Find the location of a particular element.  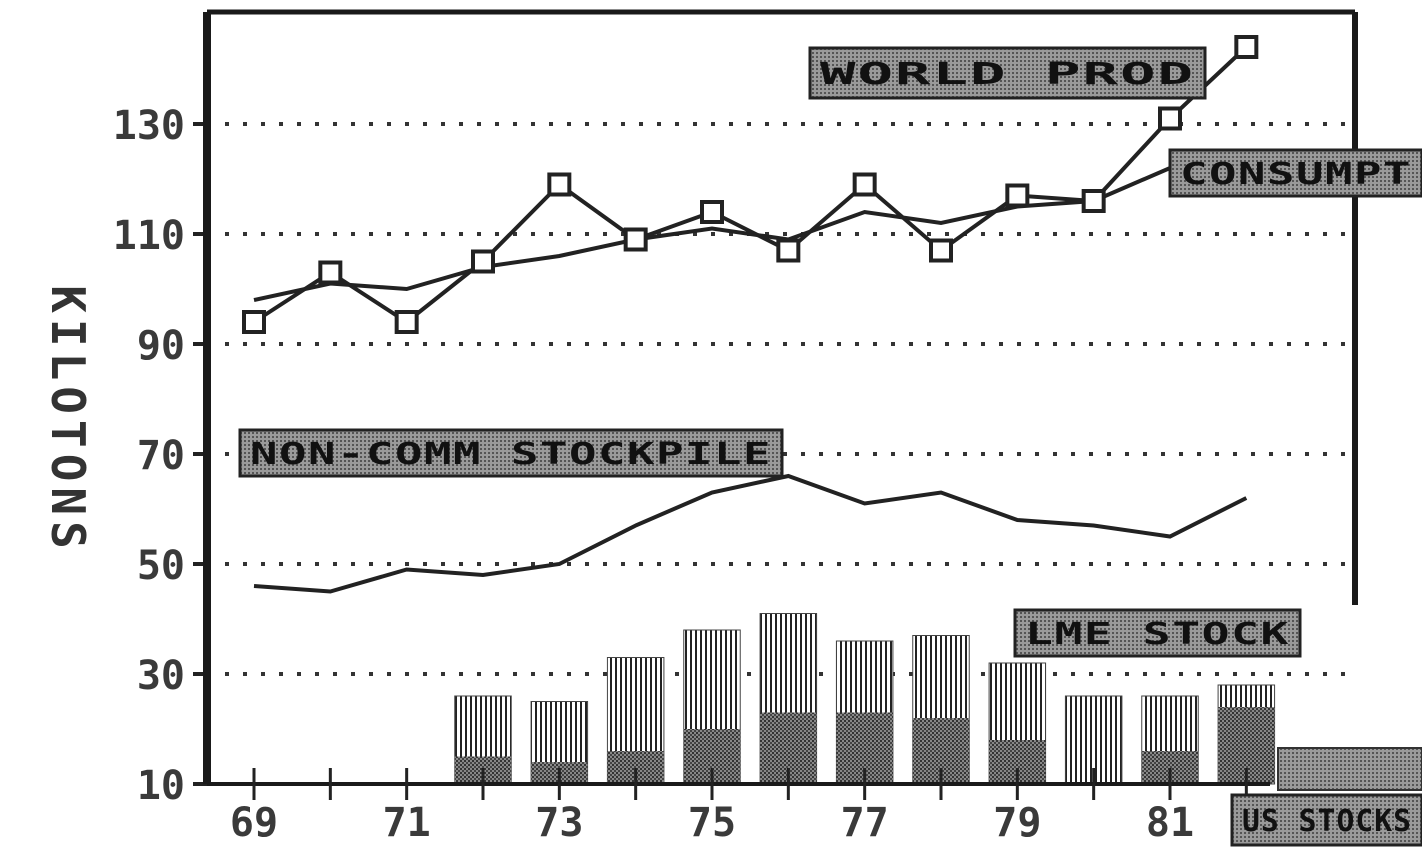

y-axis-label-text: KILOTONS is located at coordinates (68, 420).